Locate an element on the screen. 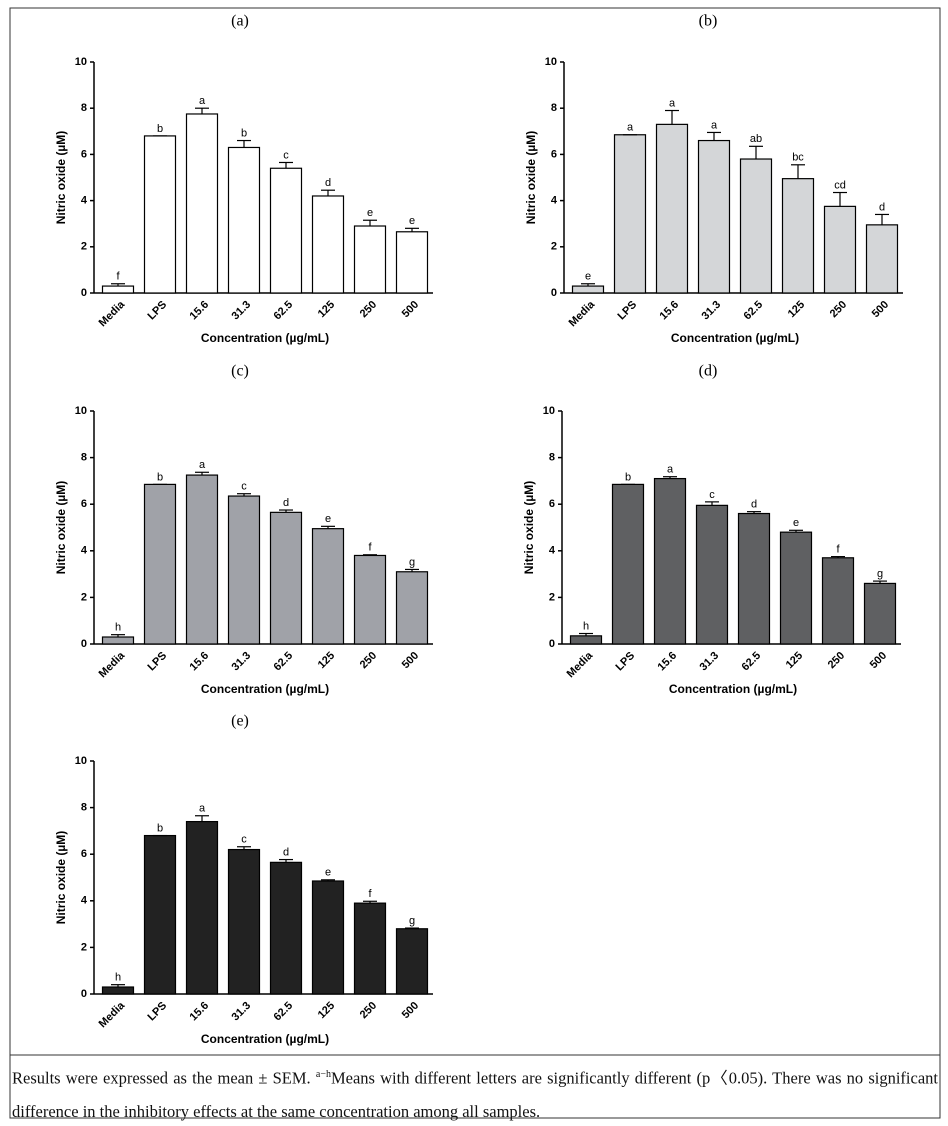  panel-label: (a) is located at coordinates (240, 21).